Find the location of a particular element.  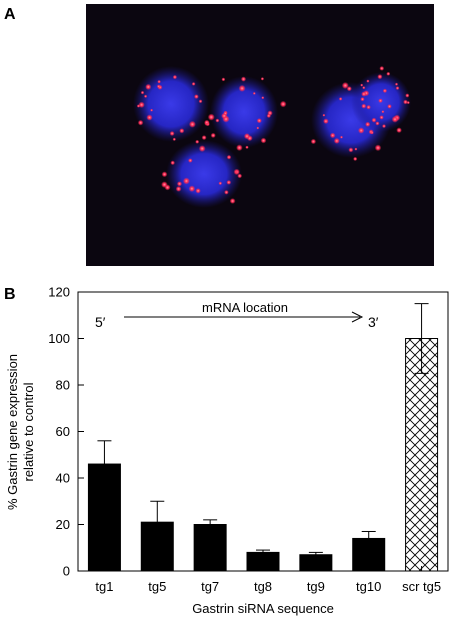

x-tick-label: tg8 is located at coordinates (263, 586).